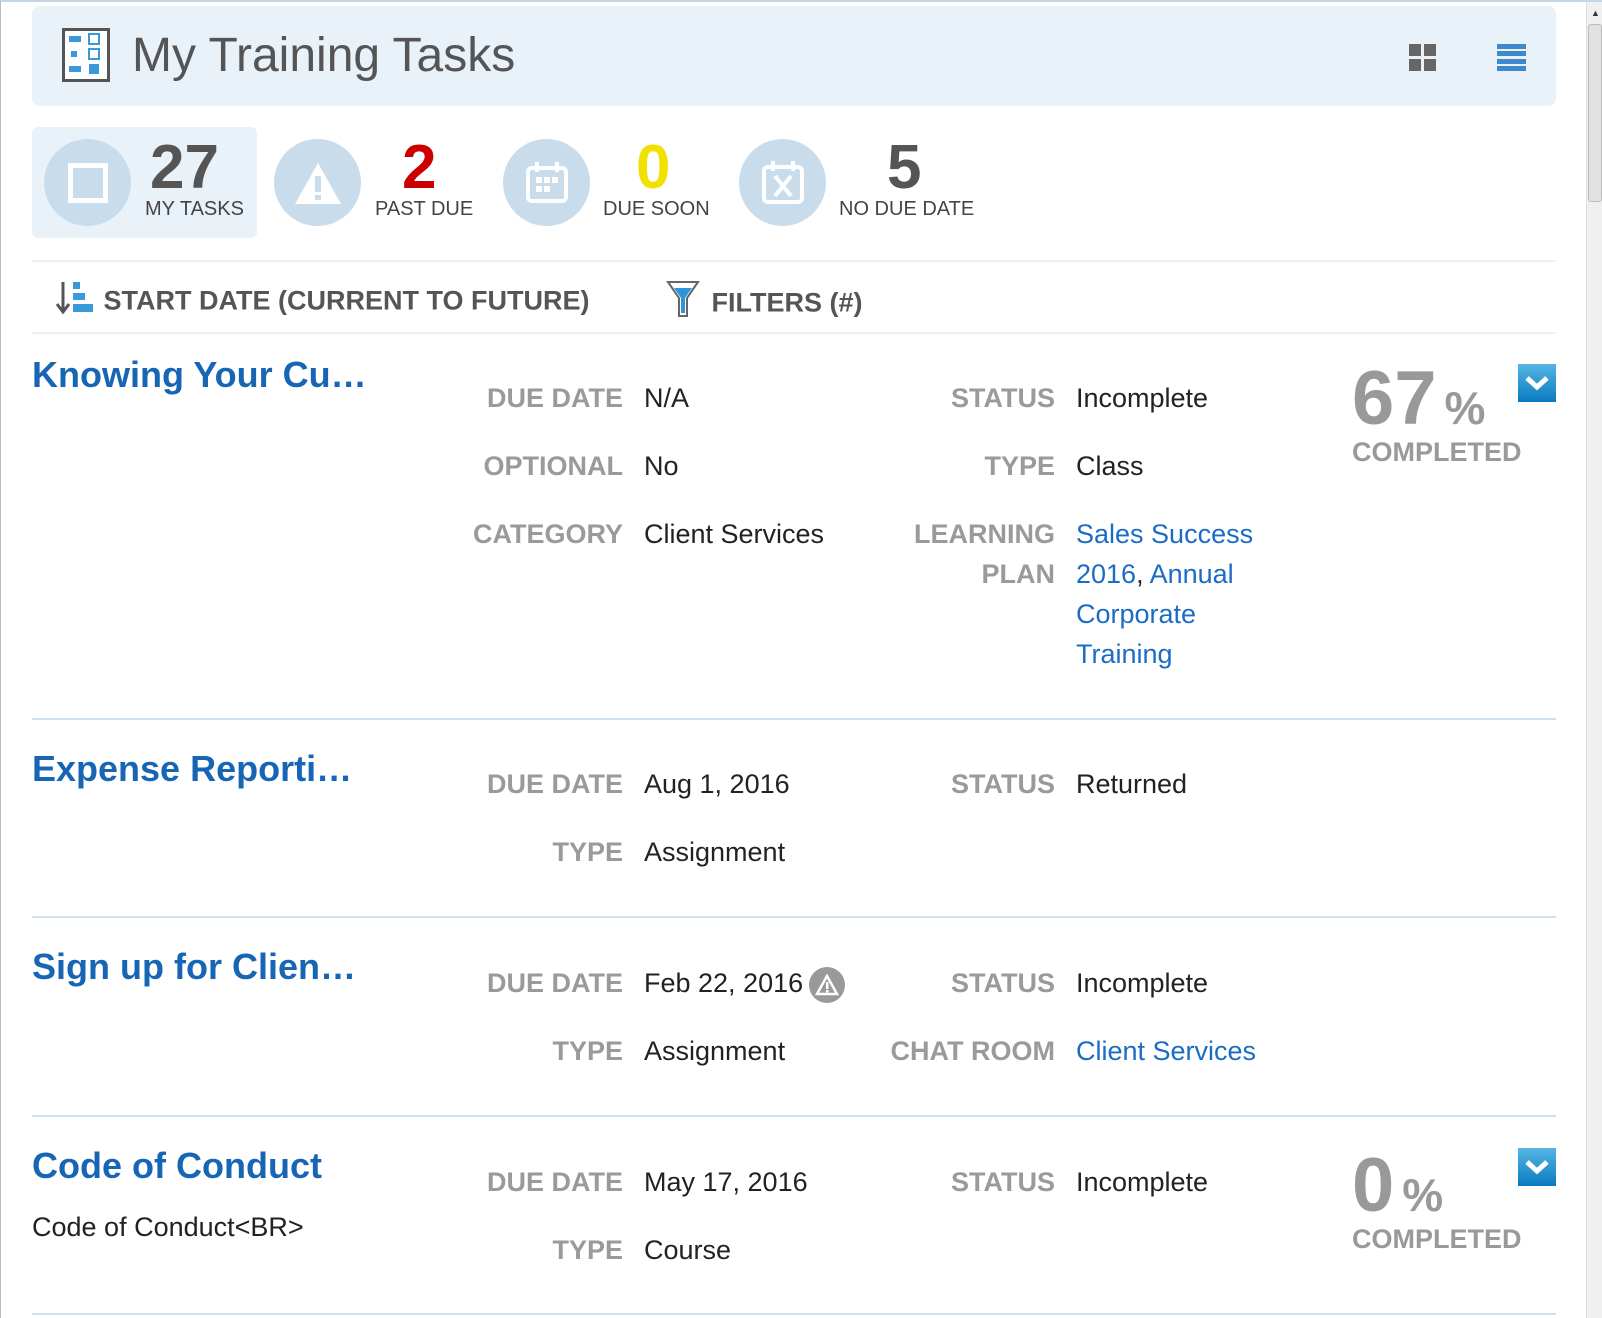 This screenshot has height=1318, width=1602. I want to click on category-value: Client Services, so click(734, 534).